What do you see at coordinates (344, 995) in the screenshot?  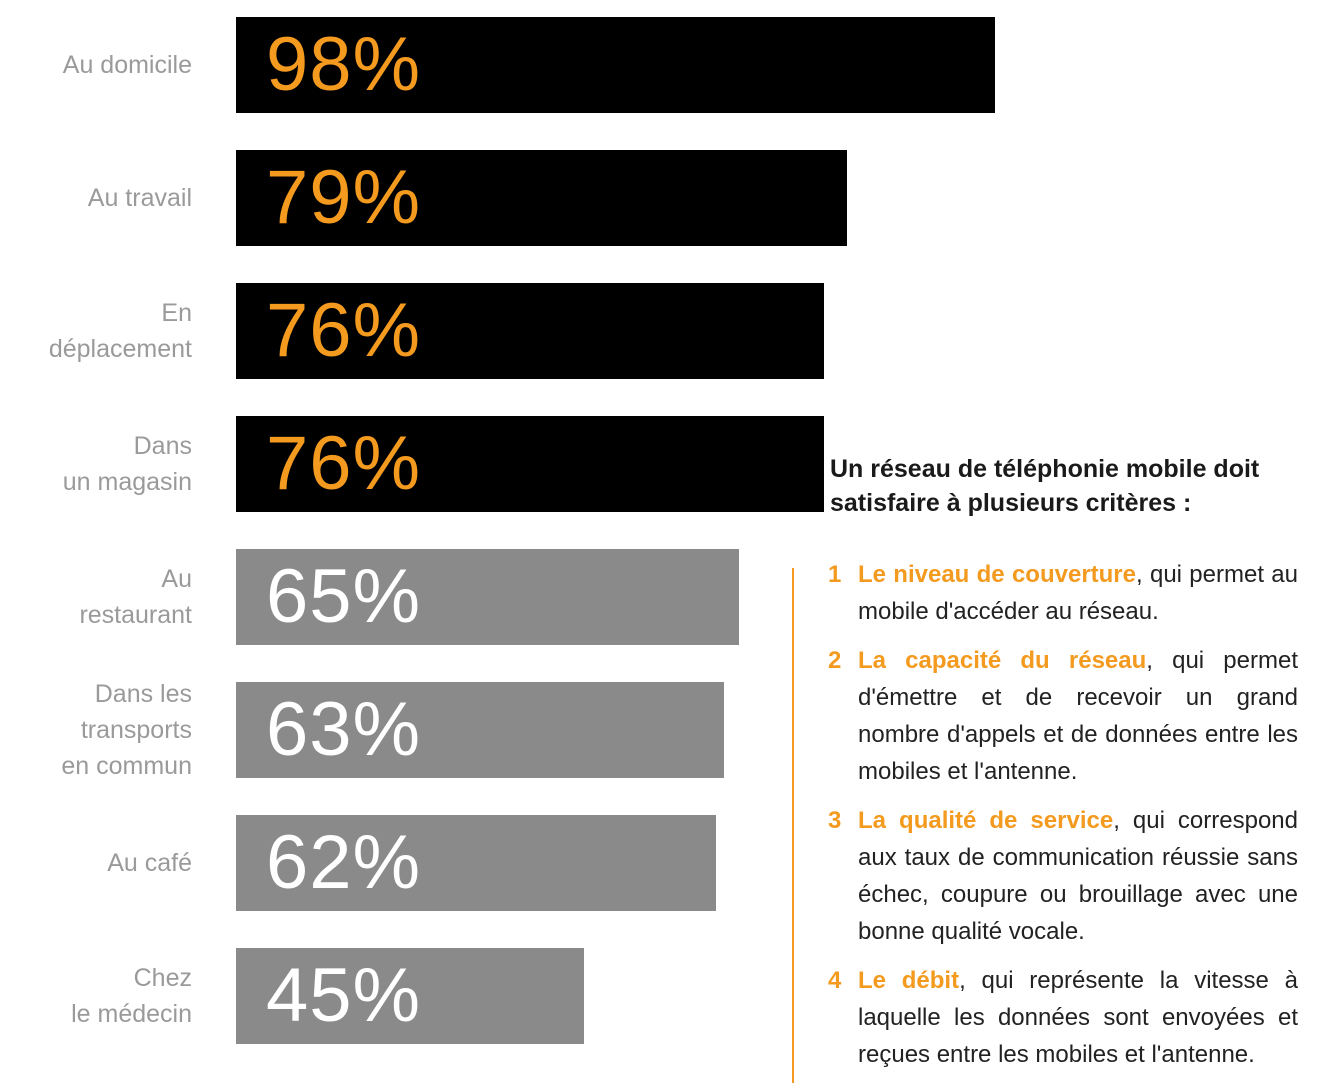 I see `bar-value-label: 45%` at bounding box center [344, 995].